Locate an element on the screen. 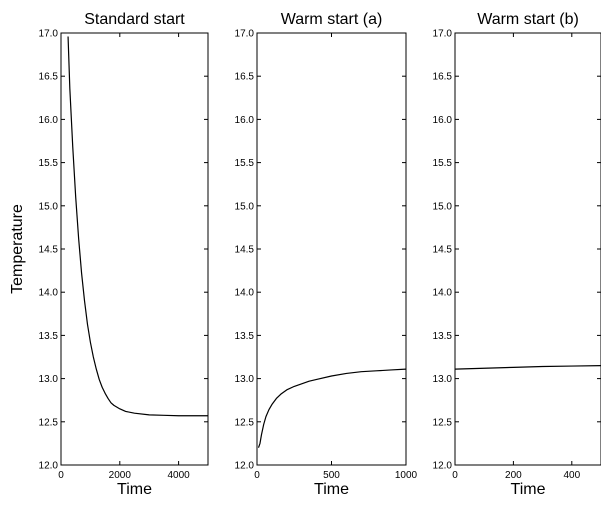 This screenshot has width=601, height=506. x-tick-label: 2000 is located at coordinates (120, 475).